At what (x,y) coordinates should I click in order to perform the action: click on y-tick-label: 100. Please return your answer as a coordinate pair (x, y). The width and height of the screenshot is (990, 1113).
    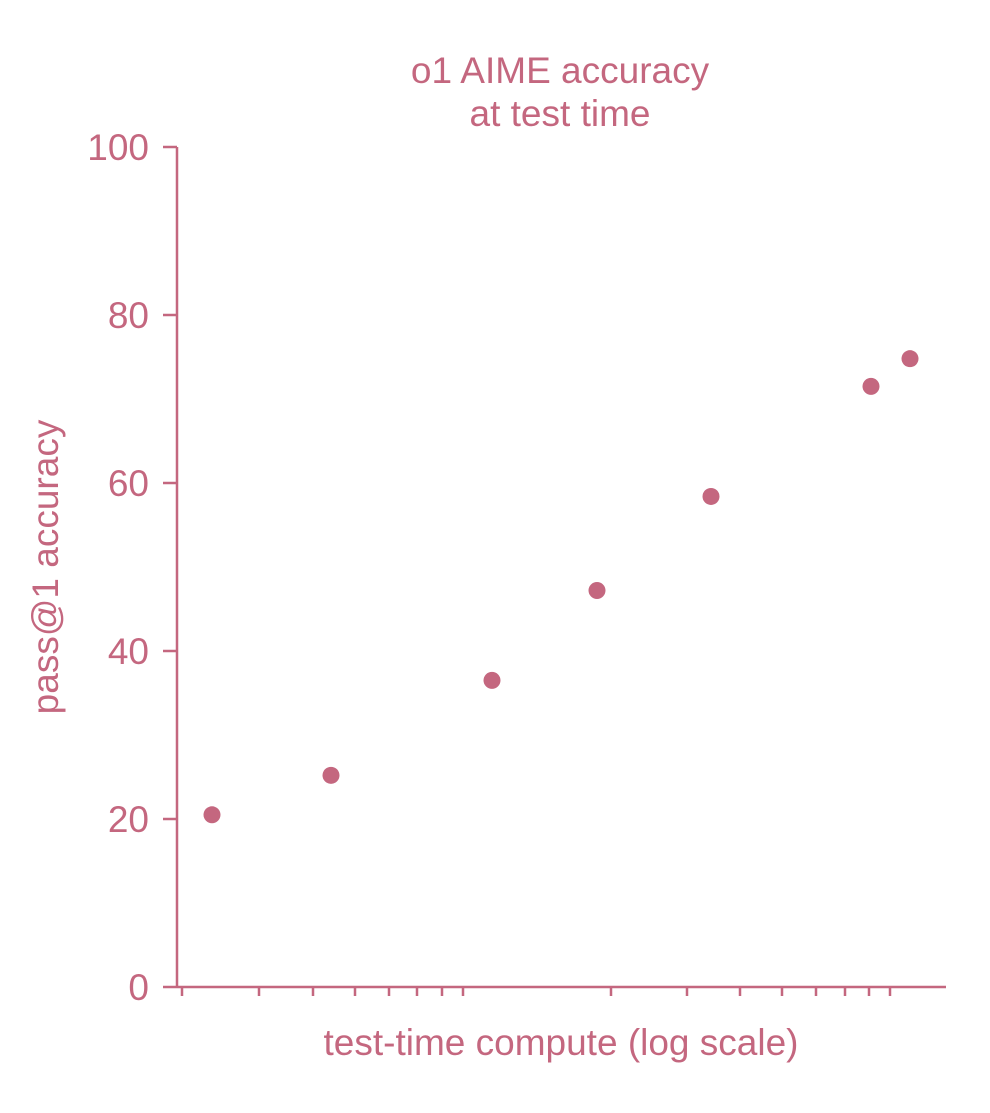
    Looking at the image, I should click on (118, 147).